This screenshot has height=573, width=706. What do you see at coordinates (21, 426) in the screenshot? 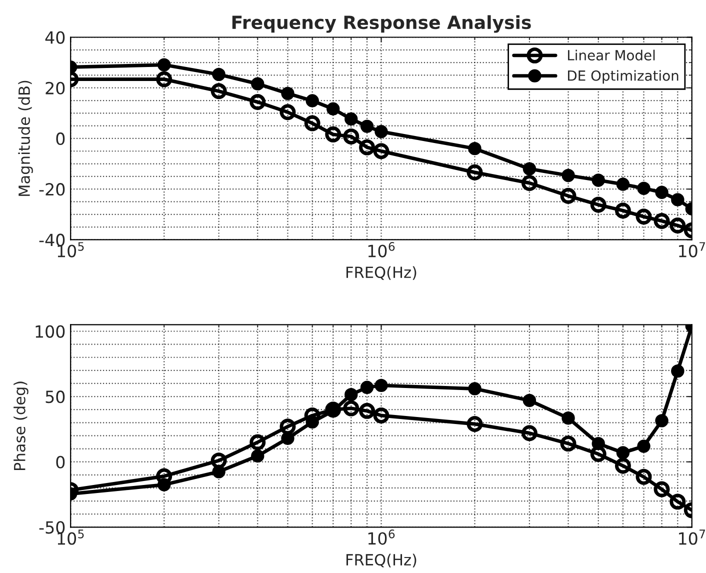
I see `y-axis-title: Phase (deg)` at bounding box center [21, 426].